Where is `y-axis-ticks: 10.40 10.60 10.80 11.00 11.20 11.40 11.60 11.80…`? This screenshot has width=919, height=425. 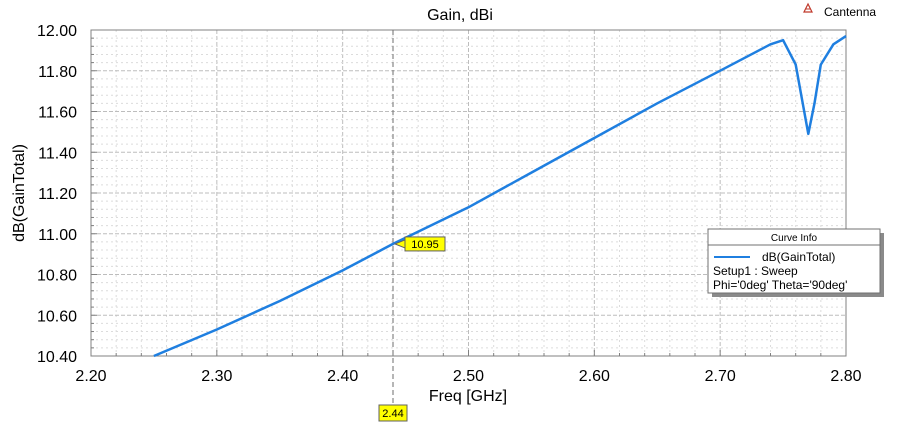 y-axis-ticks: 10.40 10.60 10.80 11.00 11.20 11.40 11.60 11.80… is located at coordinates (57, 194).